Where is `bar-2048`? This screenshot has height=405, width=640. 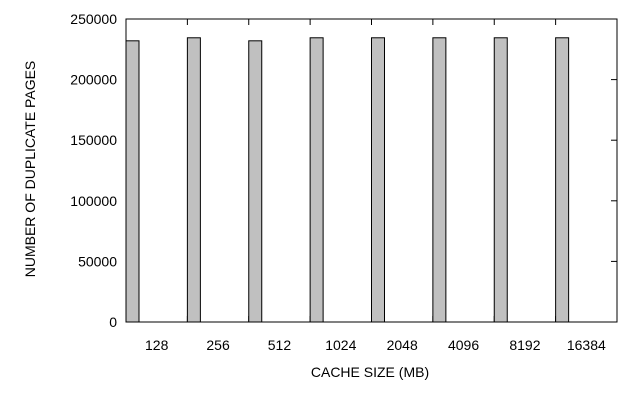 bar-2048 is located at coordinates (378, 180).